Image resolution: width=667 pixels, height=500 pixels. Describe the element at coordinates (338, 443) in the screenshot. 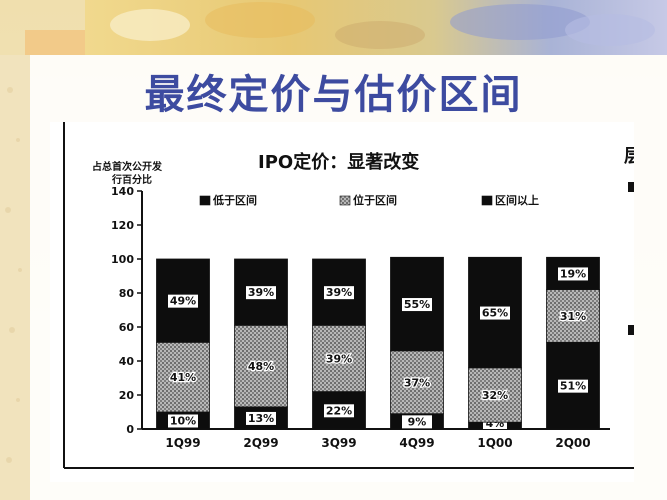

I see `x-tick-label: 3Q99` at that location.